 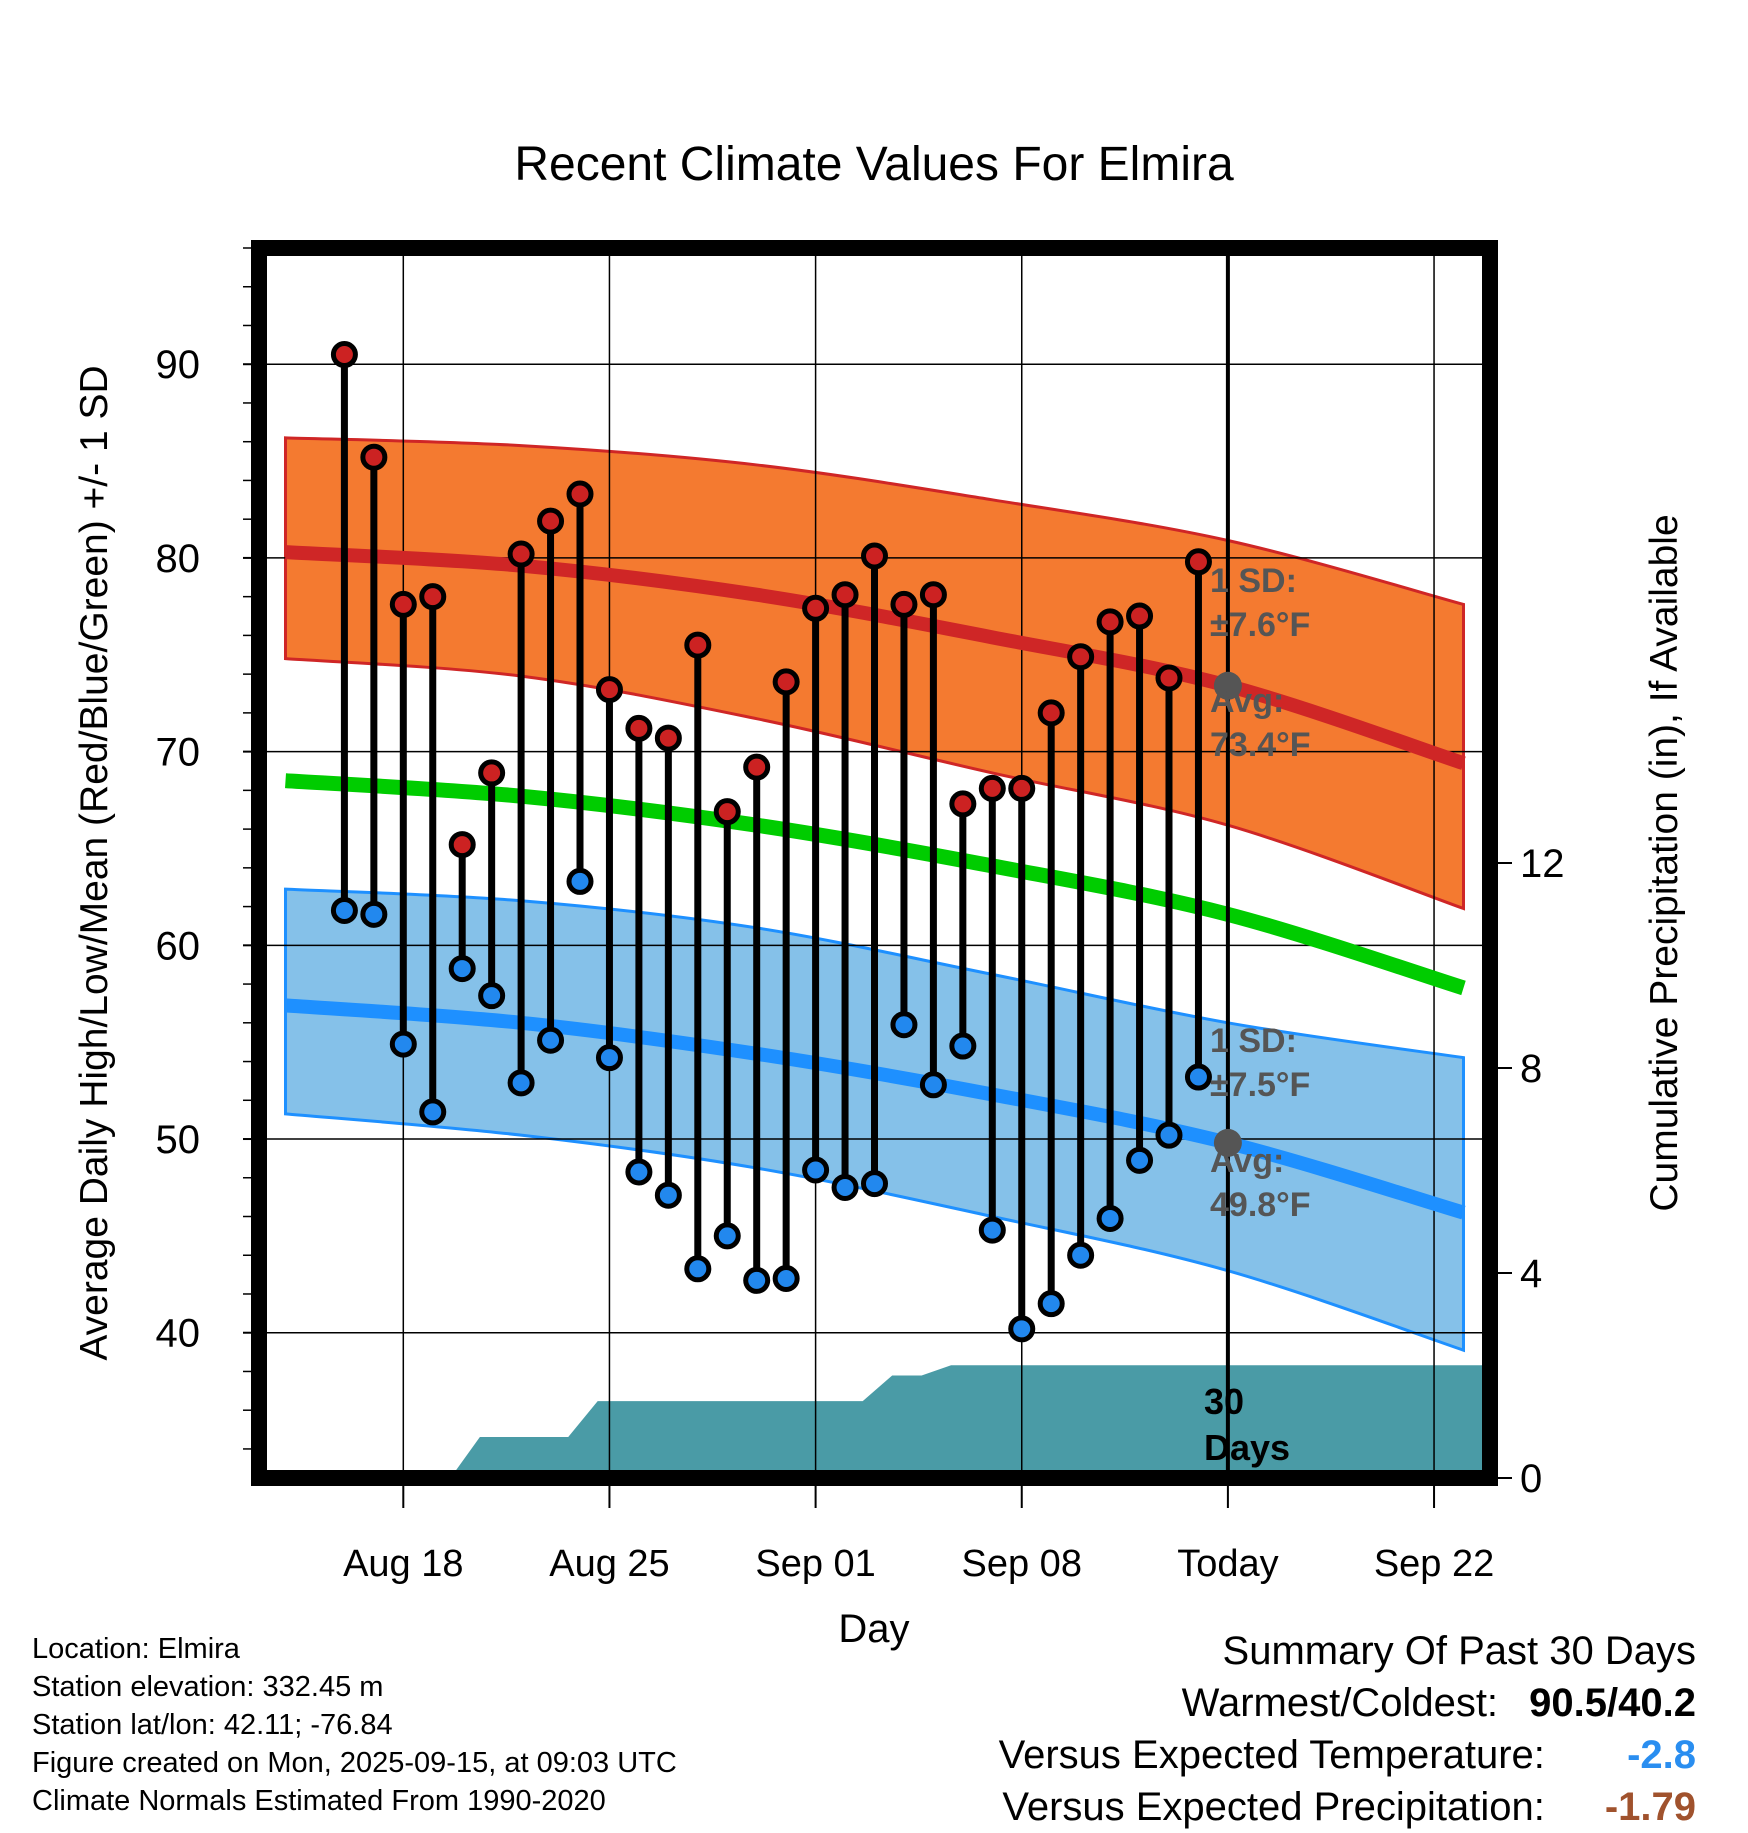 I want to click on low-avg-value: 49.8°F, so click(x=1260, y=1205).